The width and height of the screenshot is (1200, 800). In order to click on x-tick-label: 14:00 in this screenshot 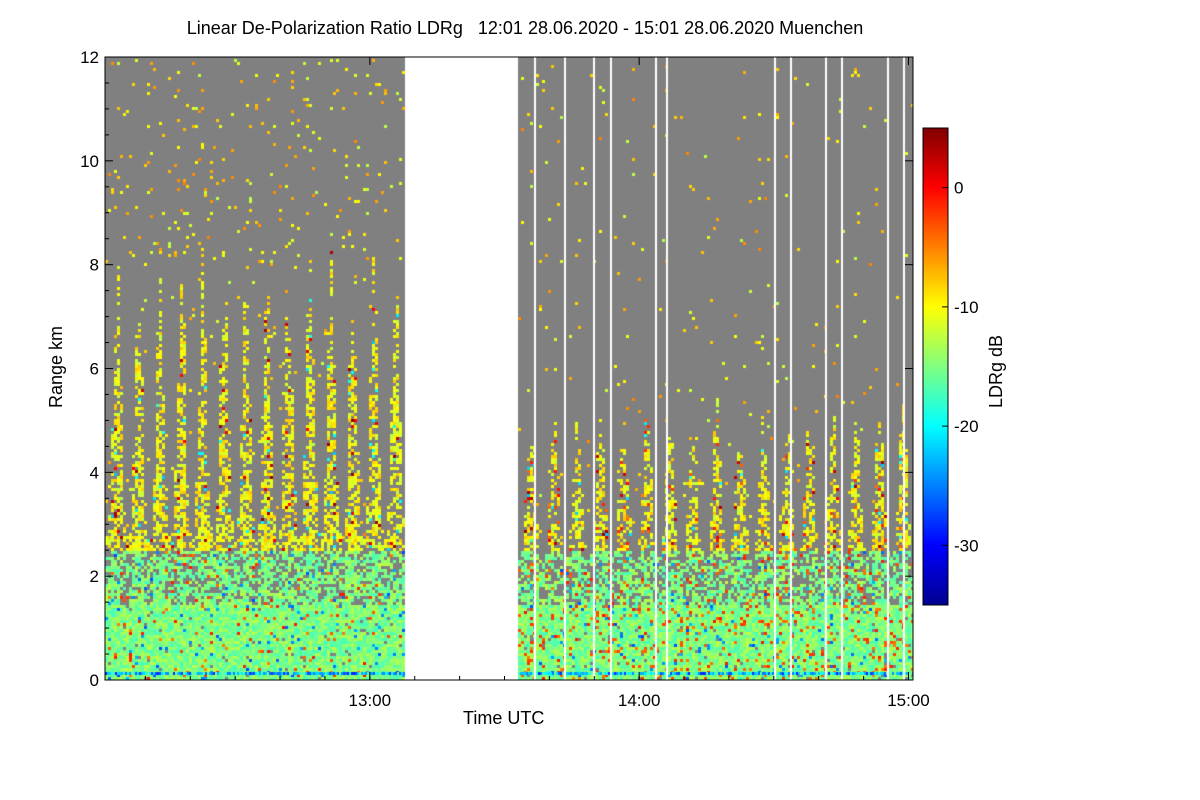, I will do `click(639, 700)`.